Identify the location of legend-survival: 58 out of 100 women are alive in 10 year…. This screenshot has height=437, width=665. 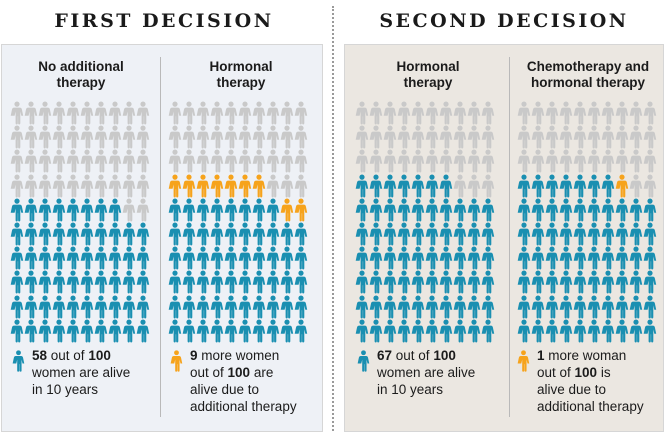
(84, 382).